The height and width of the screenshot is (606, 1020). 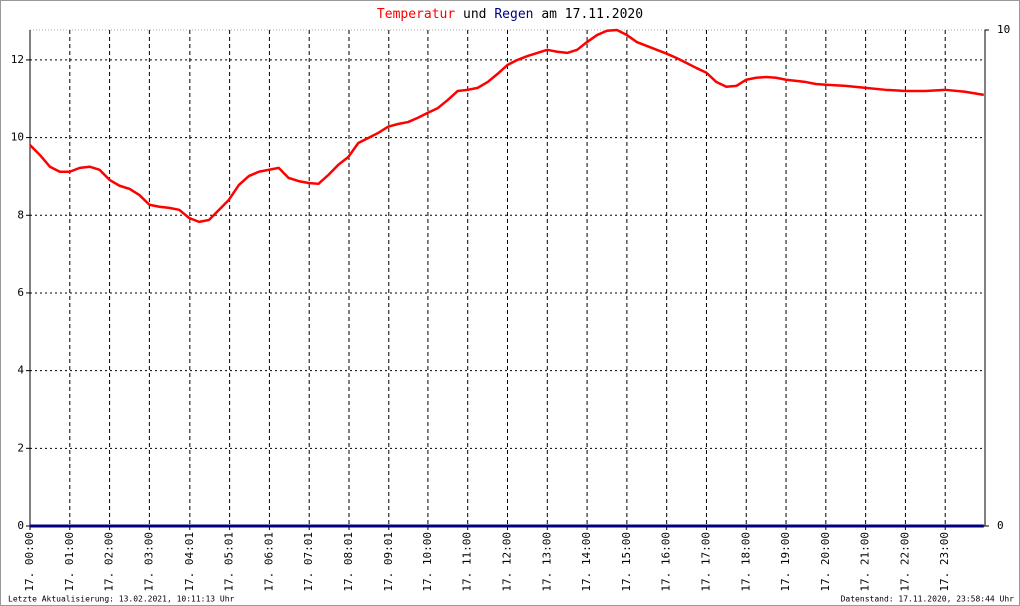 I want to click on y-tick-label: 8, so click(x=20, y=214).